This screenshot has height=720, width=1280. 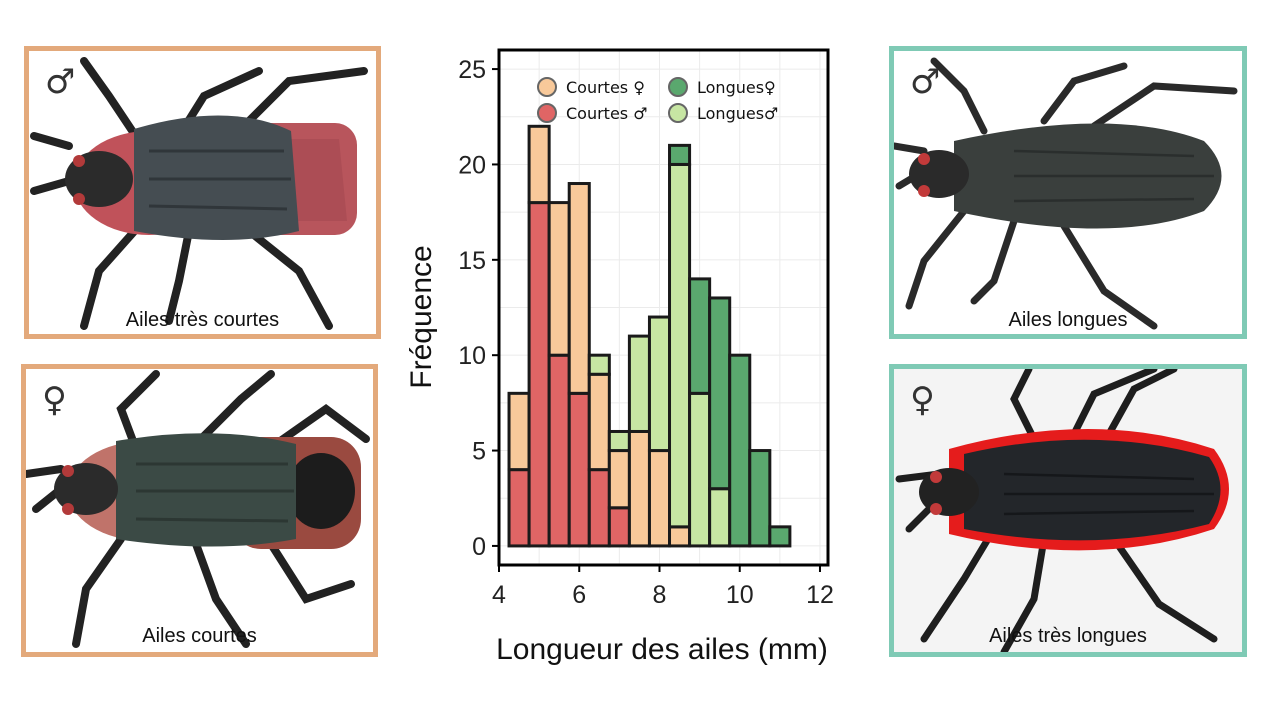 What do you see at coordinates (607, 113) in the screenshot?
I see `legend-label: Courtes ♂` at bounding box center [607, 113].